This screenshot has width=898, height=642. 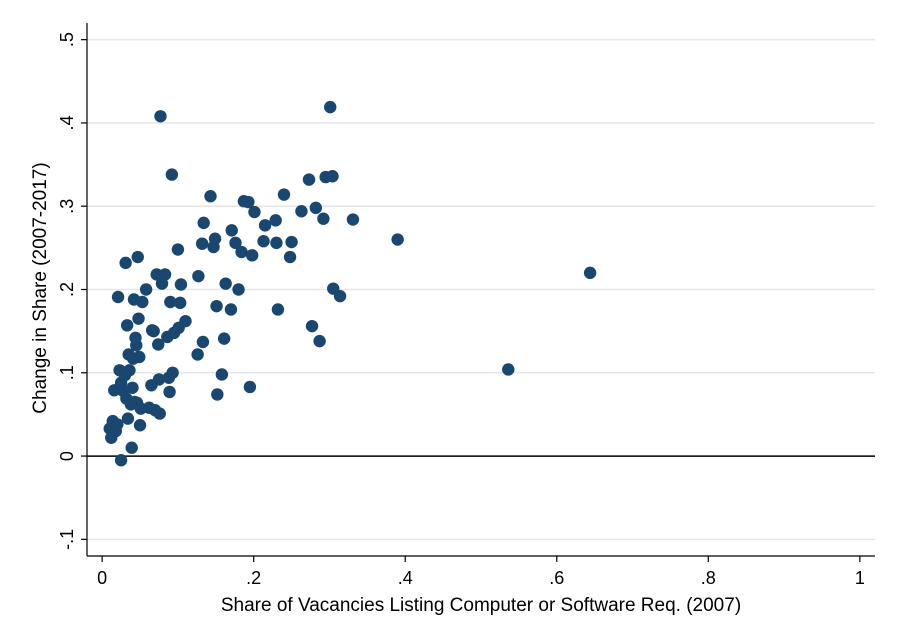 I want to click on x-tick-label: .6, so click(x=556, y=578).